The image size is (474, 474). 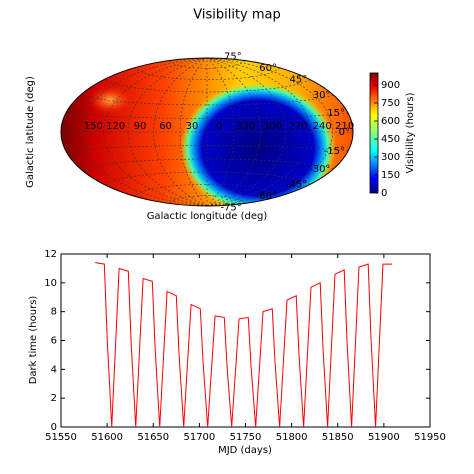 I want to click on latitude-label: -15°, so click(x=334, y=151).